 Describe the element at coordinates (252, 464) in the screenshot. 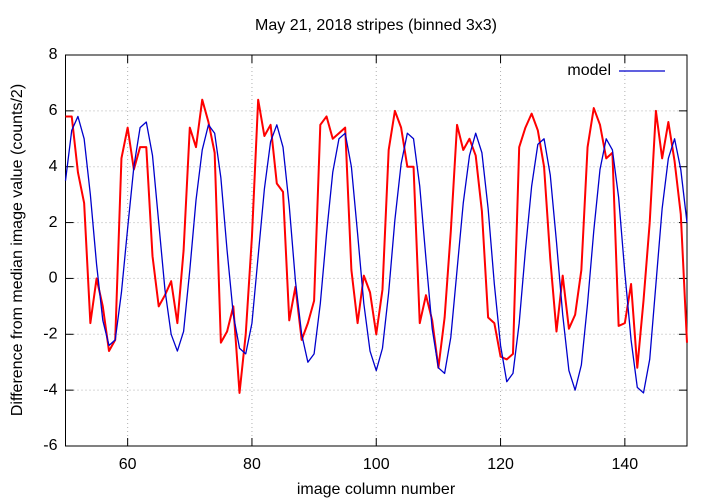

I see `x-tick-label: 80` at that location.